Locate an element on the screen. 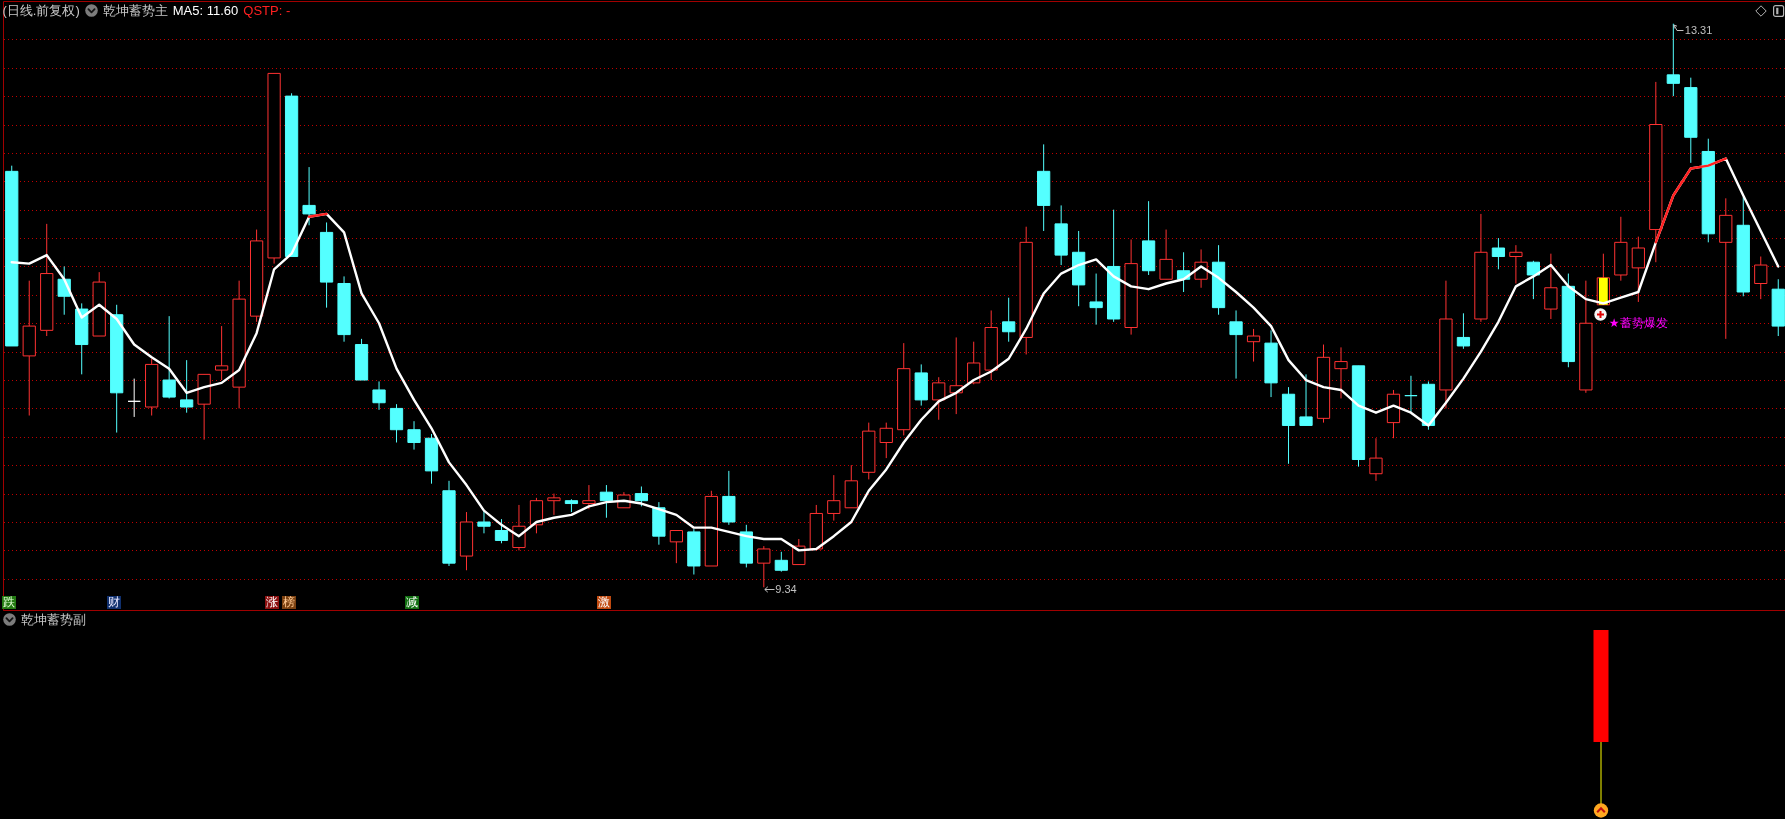  annotation: 激 is located at coordinates (603, 601).